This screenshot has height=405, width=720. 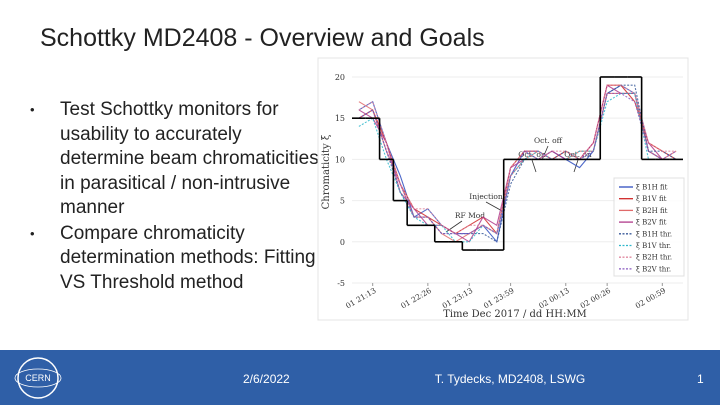 I want to click on y-tick-label: 5, so click(x=342, y=201).